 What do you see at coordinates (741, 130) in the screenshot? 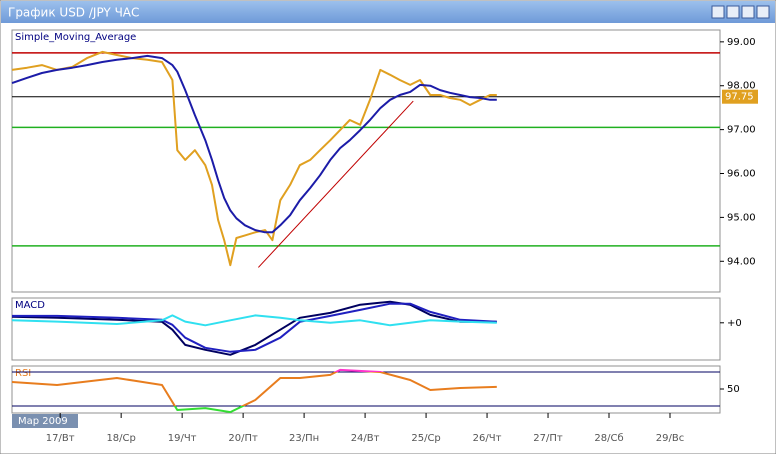
I see `y-tick-label: 97.00` at bounding box center [741, 130].